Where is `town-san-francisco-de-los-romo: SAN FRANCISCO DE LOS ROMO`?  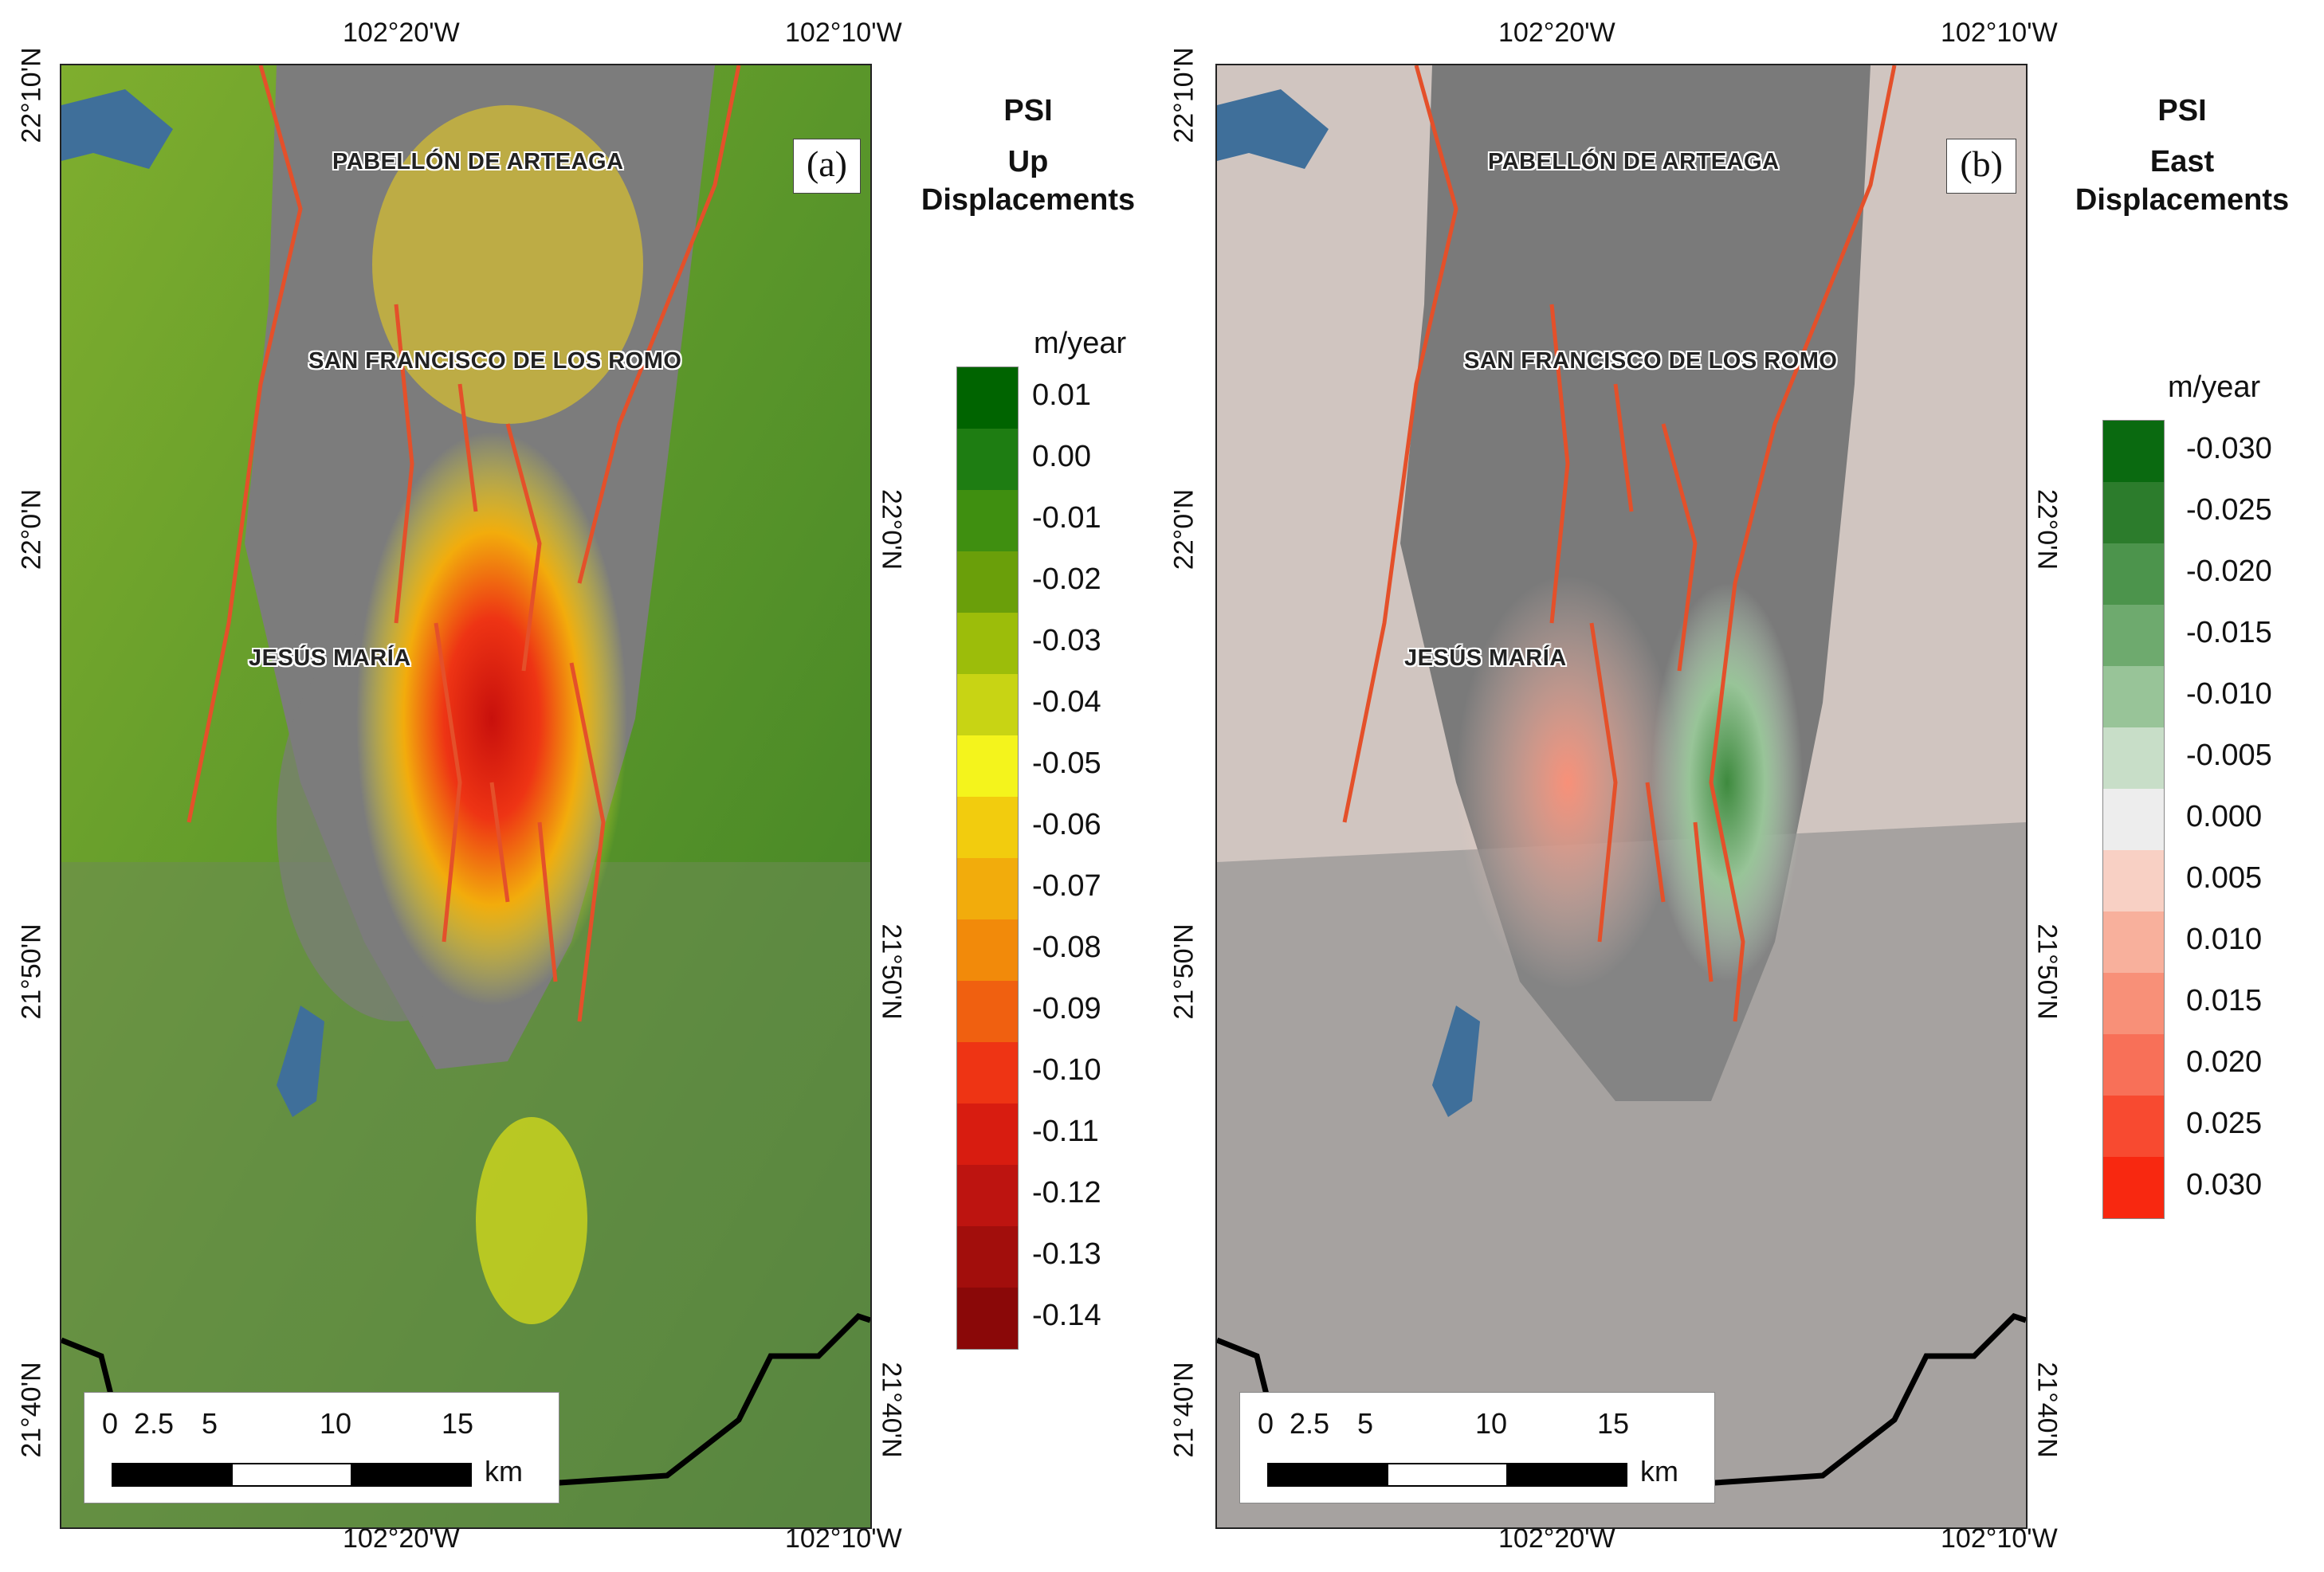 town-san-francisco-de-los-romo: SAN FRANCISCO DE LOS ROMO is located at coordinates (495, 361).